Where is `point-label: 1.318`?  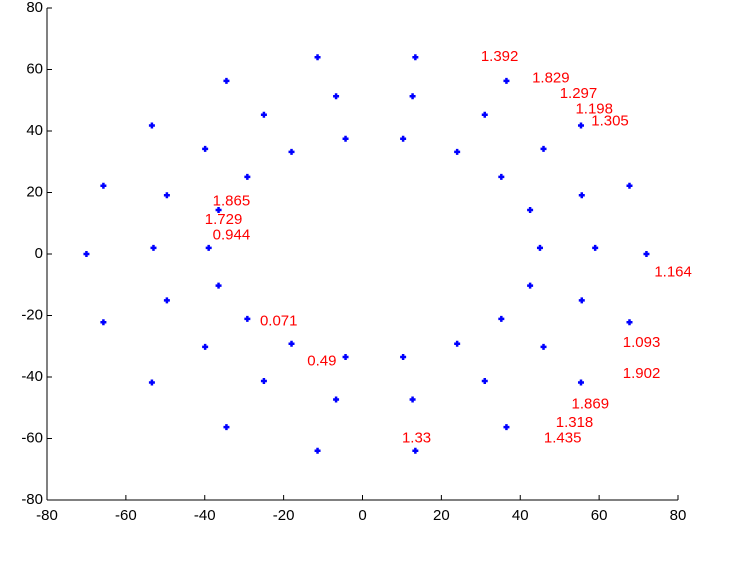 point-label: 1.318 is located at coordinates (575, 422).